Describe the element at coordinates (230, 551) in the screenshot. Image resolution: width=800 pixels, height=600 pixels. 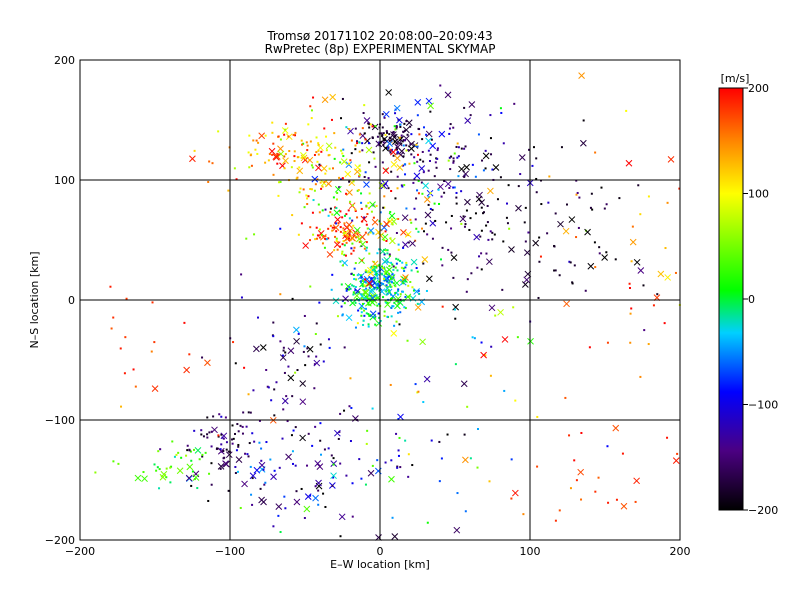
I see `x-tick-label: −100` at that location.